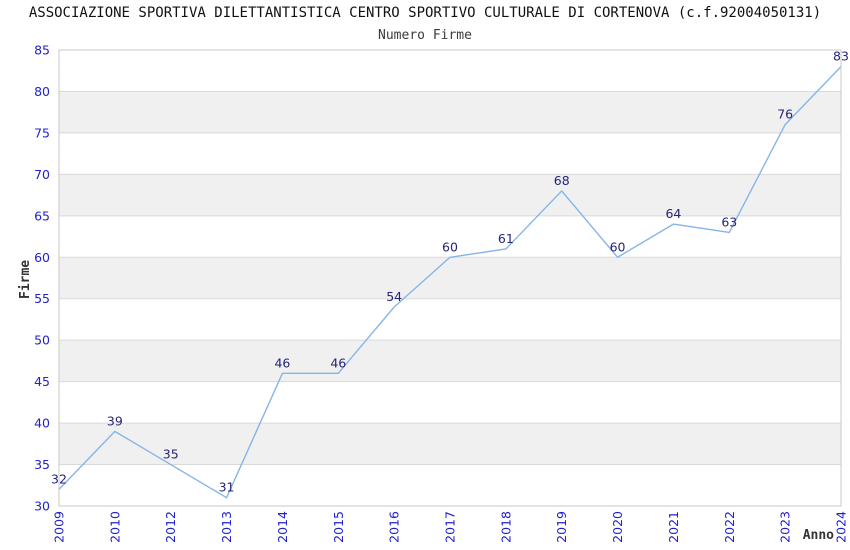  I want to click on x-tick-label: 2012, so click(170, 527).